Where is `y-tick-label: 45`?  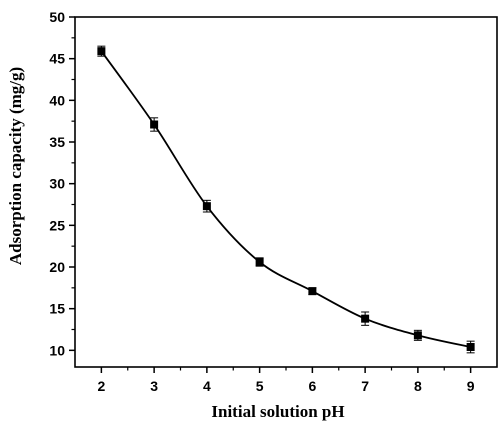
y-tick-label: 45 is located at coordinates (57, 59).